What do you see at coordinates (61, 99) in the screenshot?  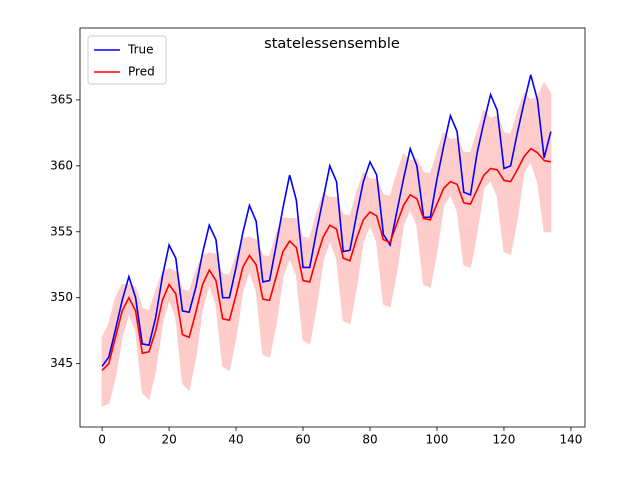 I see `y-tick-label: 365` at bounding box center [61, 99].